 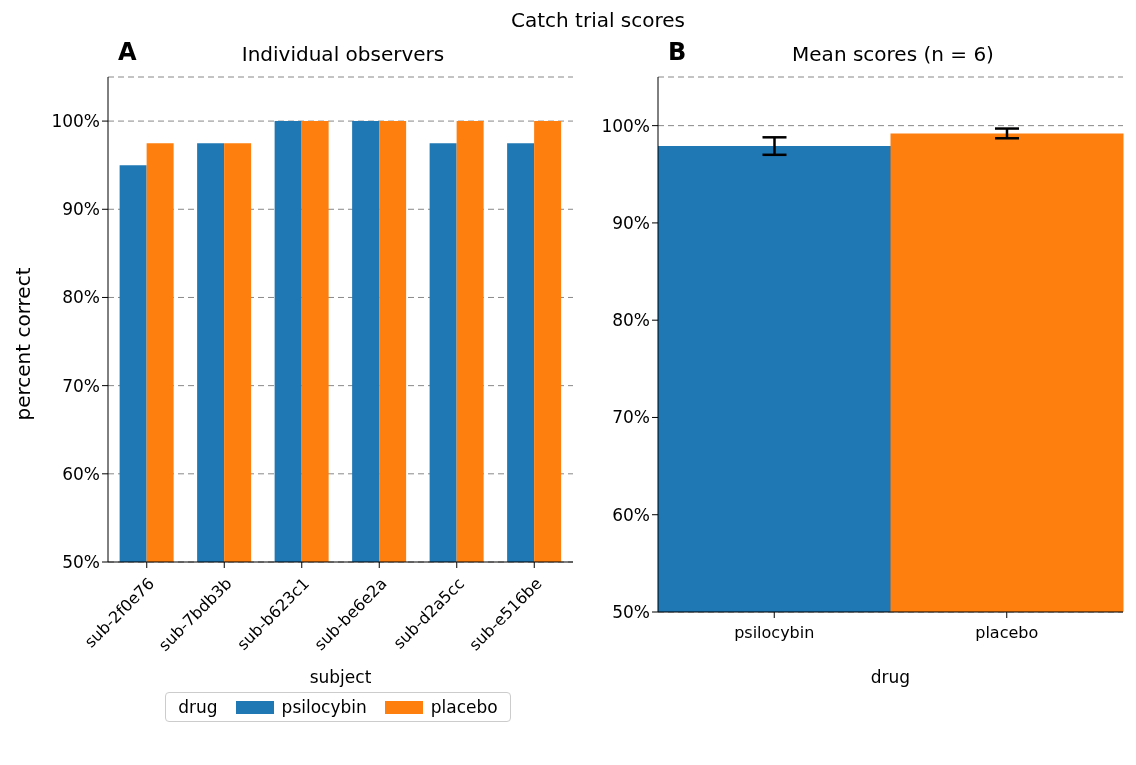 What do you see at coordinates (890, 677) in the screenshot?
I see `x-axis-title: drug` at bounding box center [890, 677].